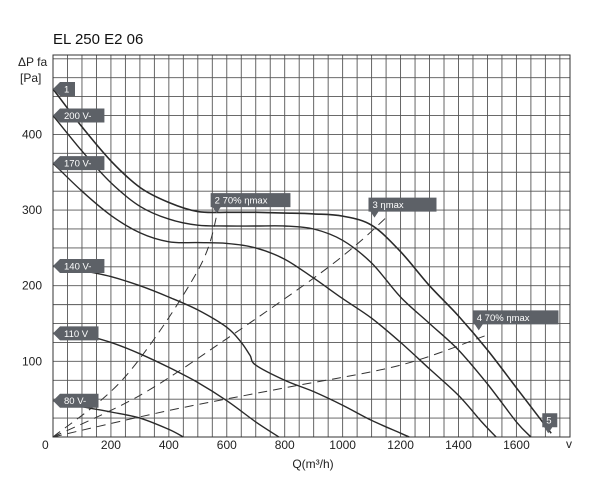 This screenshot has height=483, width=600. I want to click on voltage-label: 140 V-, so click(79, 266).